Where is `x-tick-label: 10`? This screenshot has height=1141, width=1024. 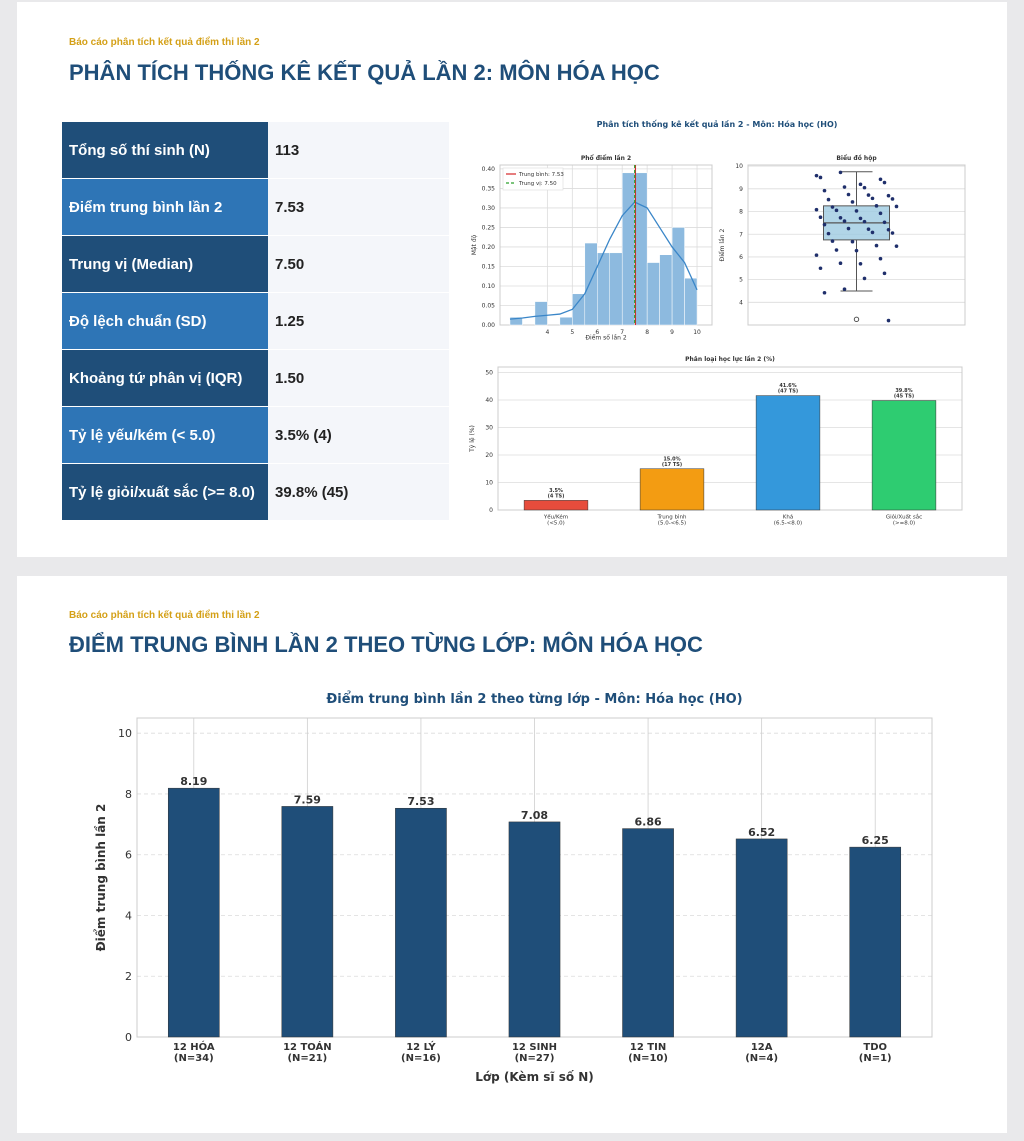 x-tick-label: 10 is located at coordinates (697, 332).